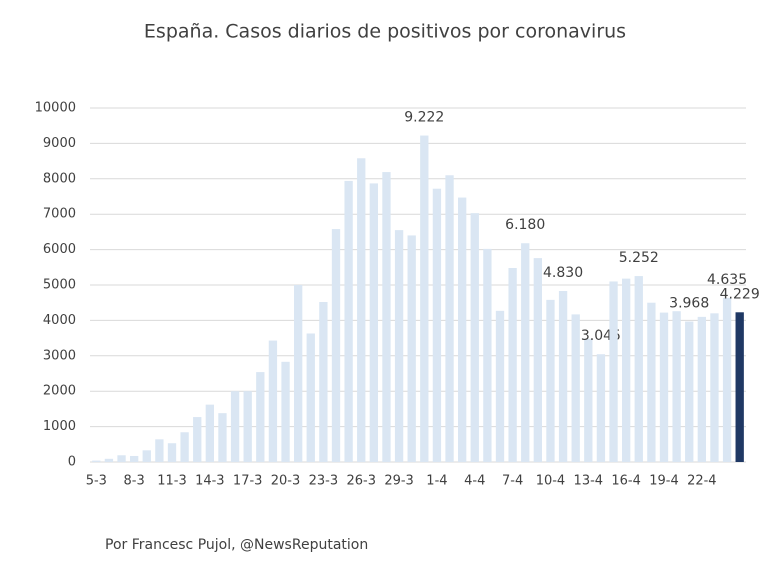 The image size is (770, 579). I want to click on x-tick-label: 19-4, so click(664, 481).